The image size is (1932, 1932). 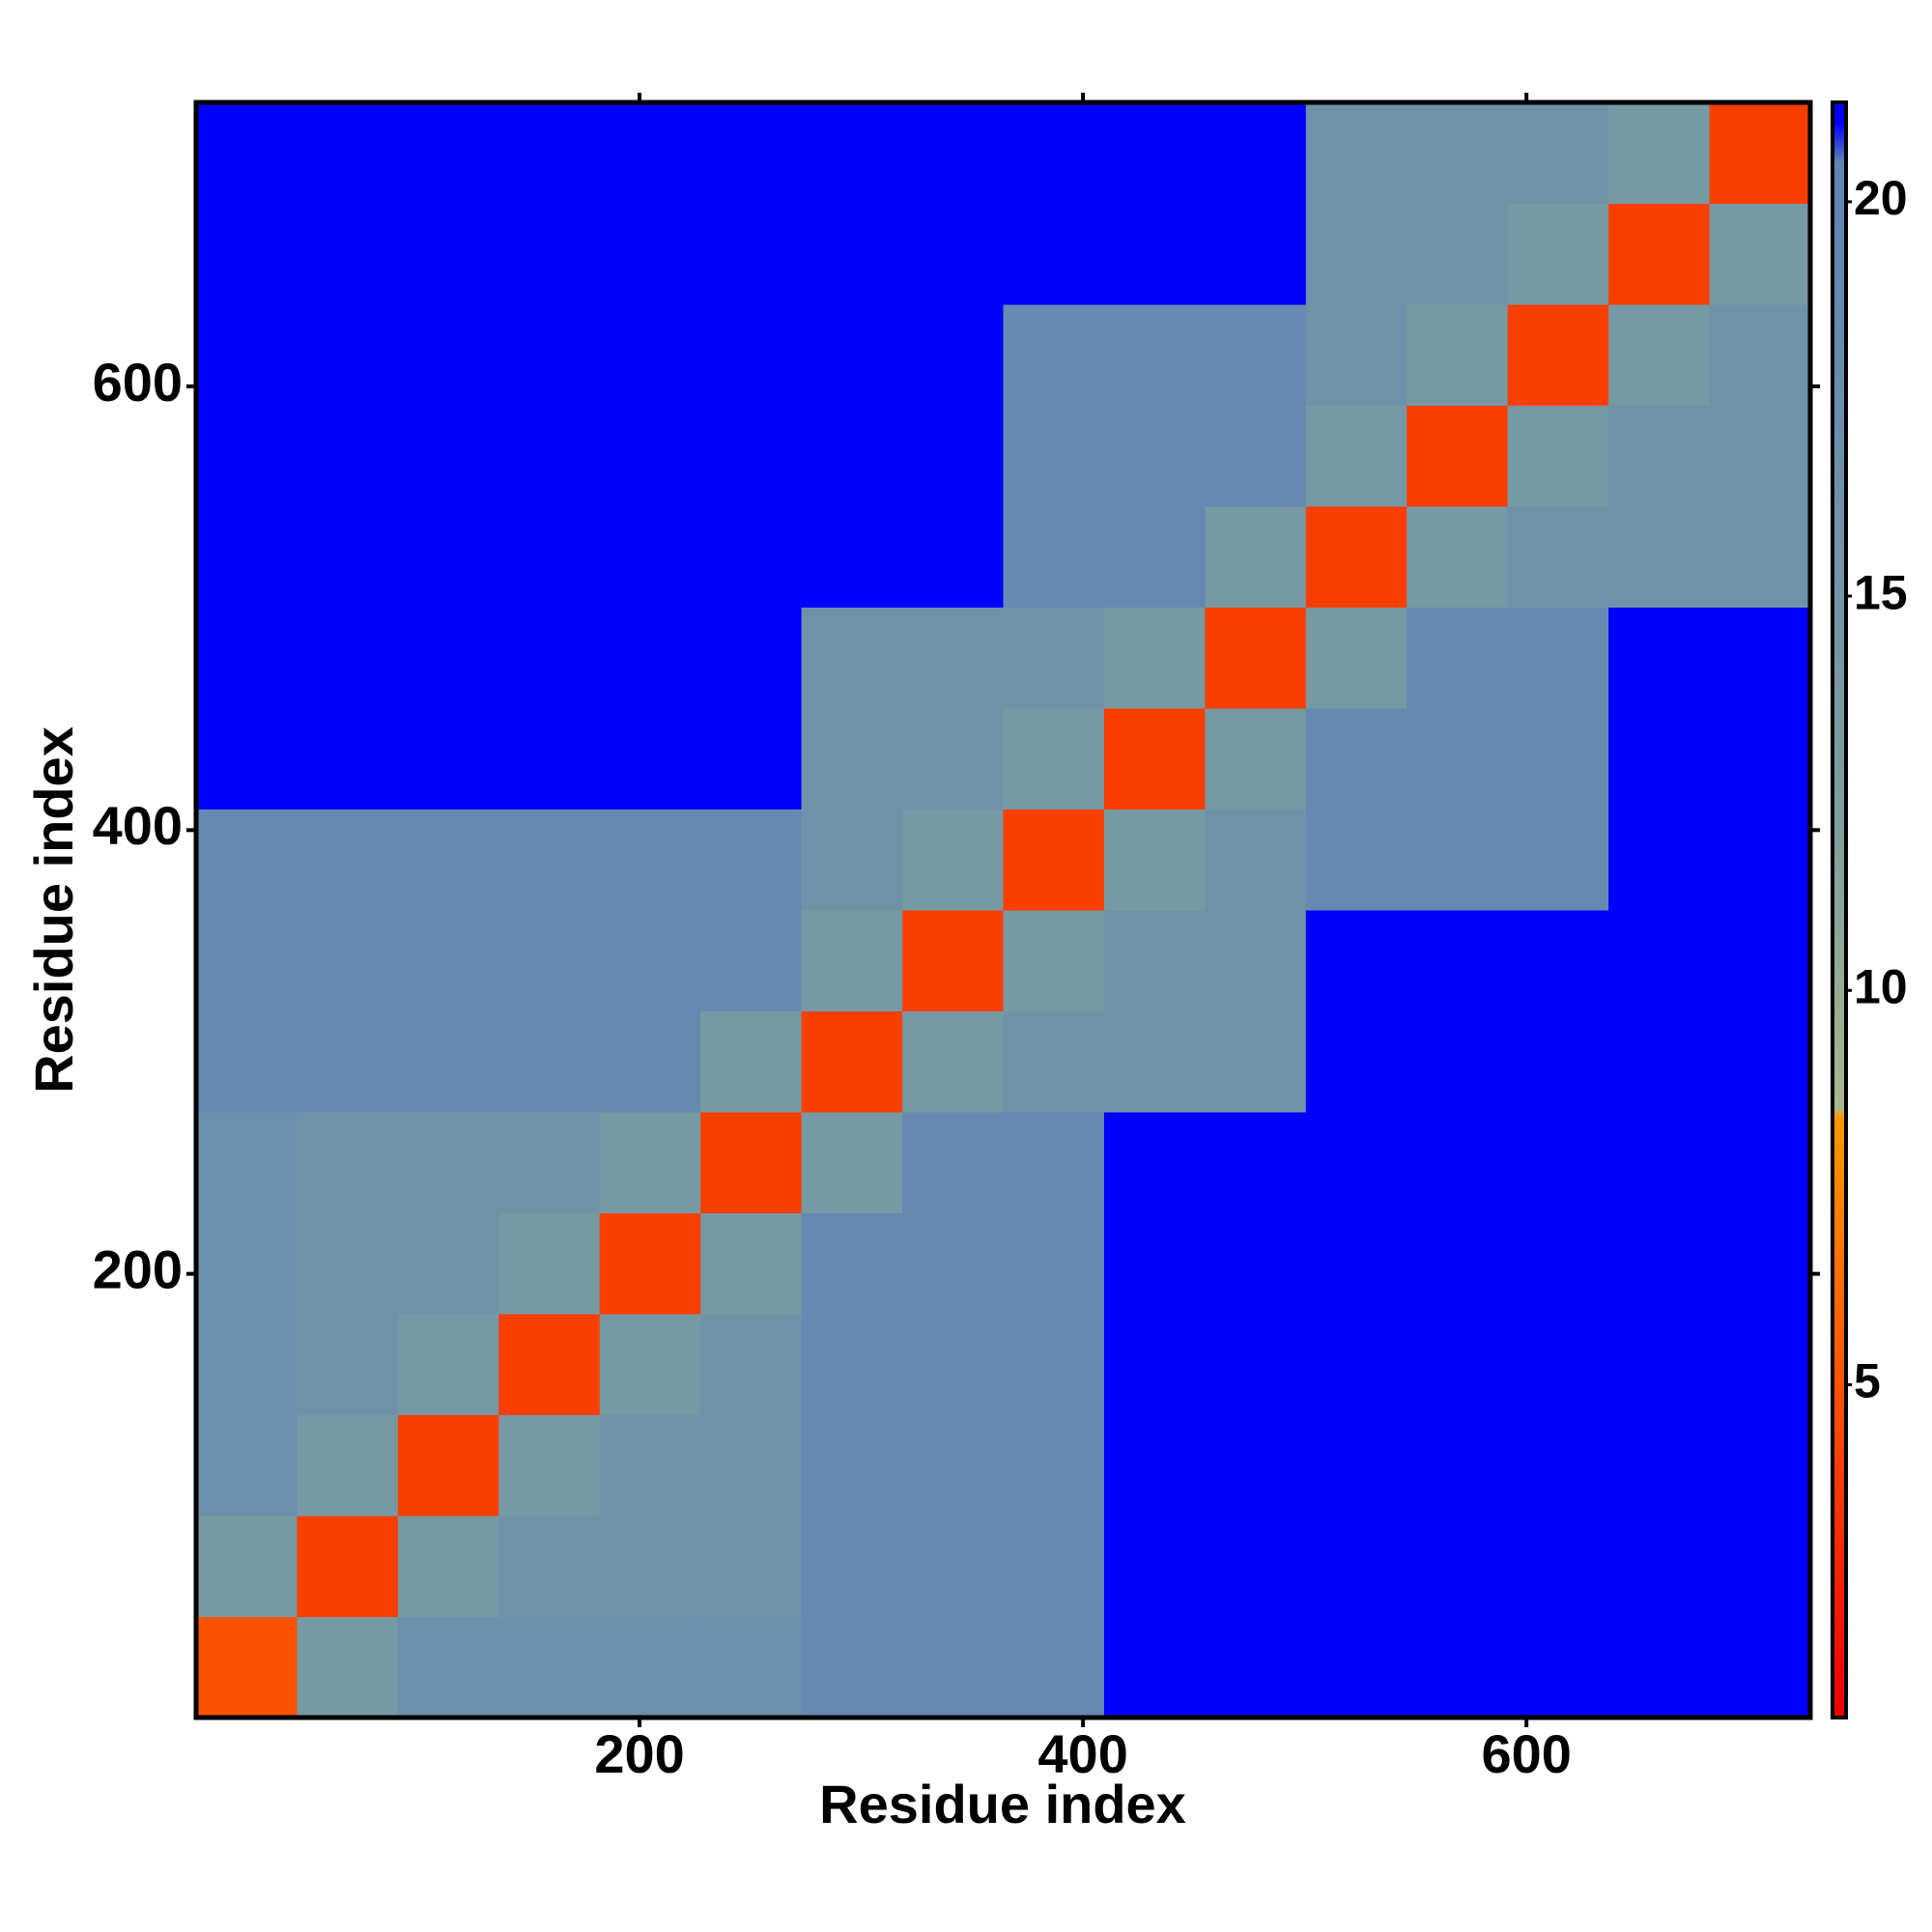 I want to click on colorbar-tick-label: 20, so click(x=1881, y=198).